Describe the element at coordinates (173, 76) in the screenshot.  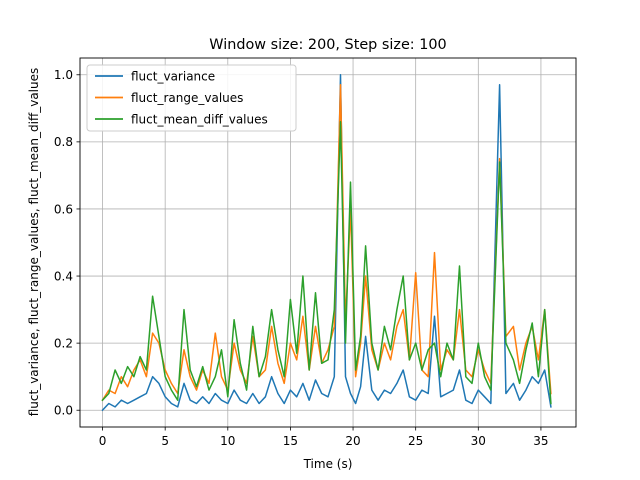
I see `legend-label: fluct_variance` at that location.